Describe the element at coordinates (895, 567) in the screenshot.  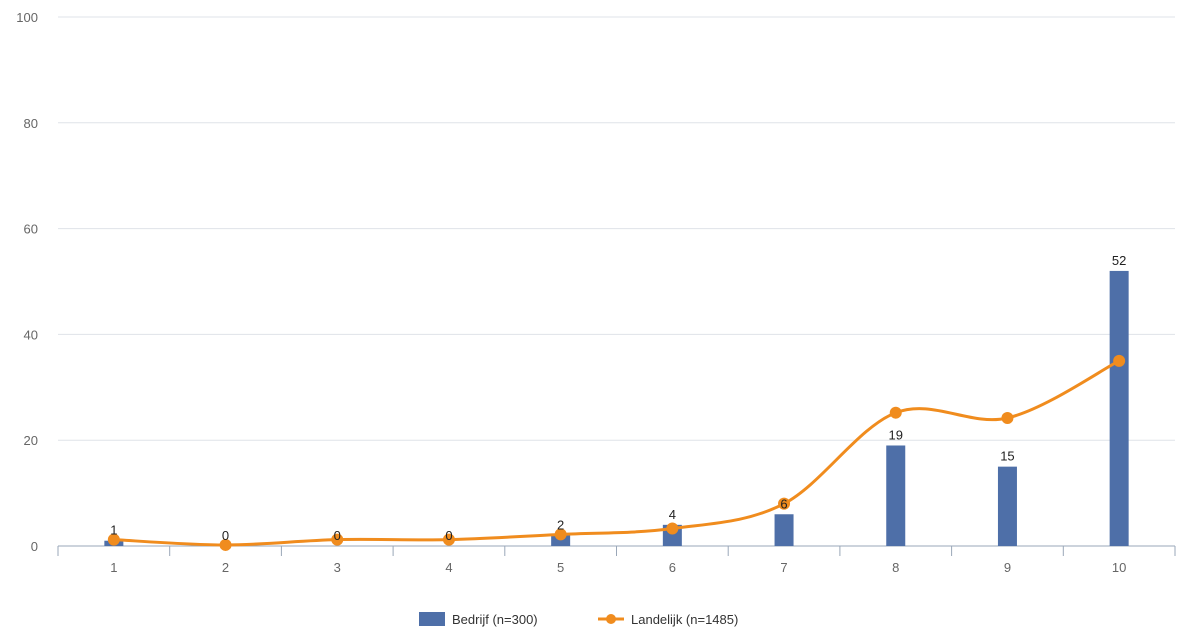
I see `x-tick-label: 8` at that location.